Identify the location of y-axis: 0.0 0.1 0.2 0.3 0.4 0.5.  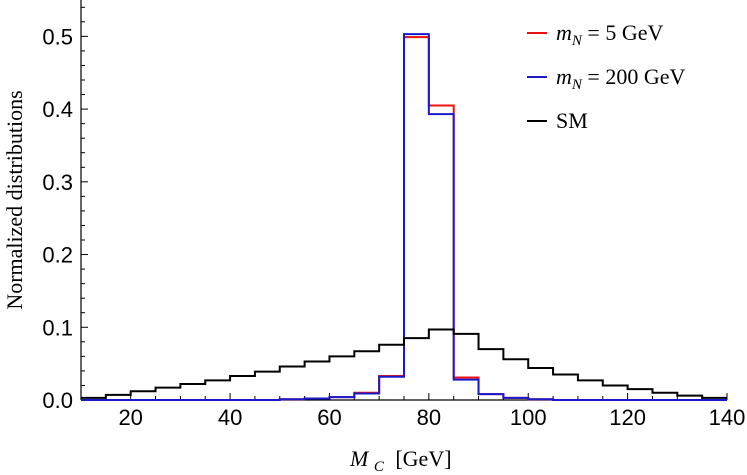
(65, 209).